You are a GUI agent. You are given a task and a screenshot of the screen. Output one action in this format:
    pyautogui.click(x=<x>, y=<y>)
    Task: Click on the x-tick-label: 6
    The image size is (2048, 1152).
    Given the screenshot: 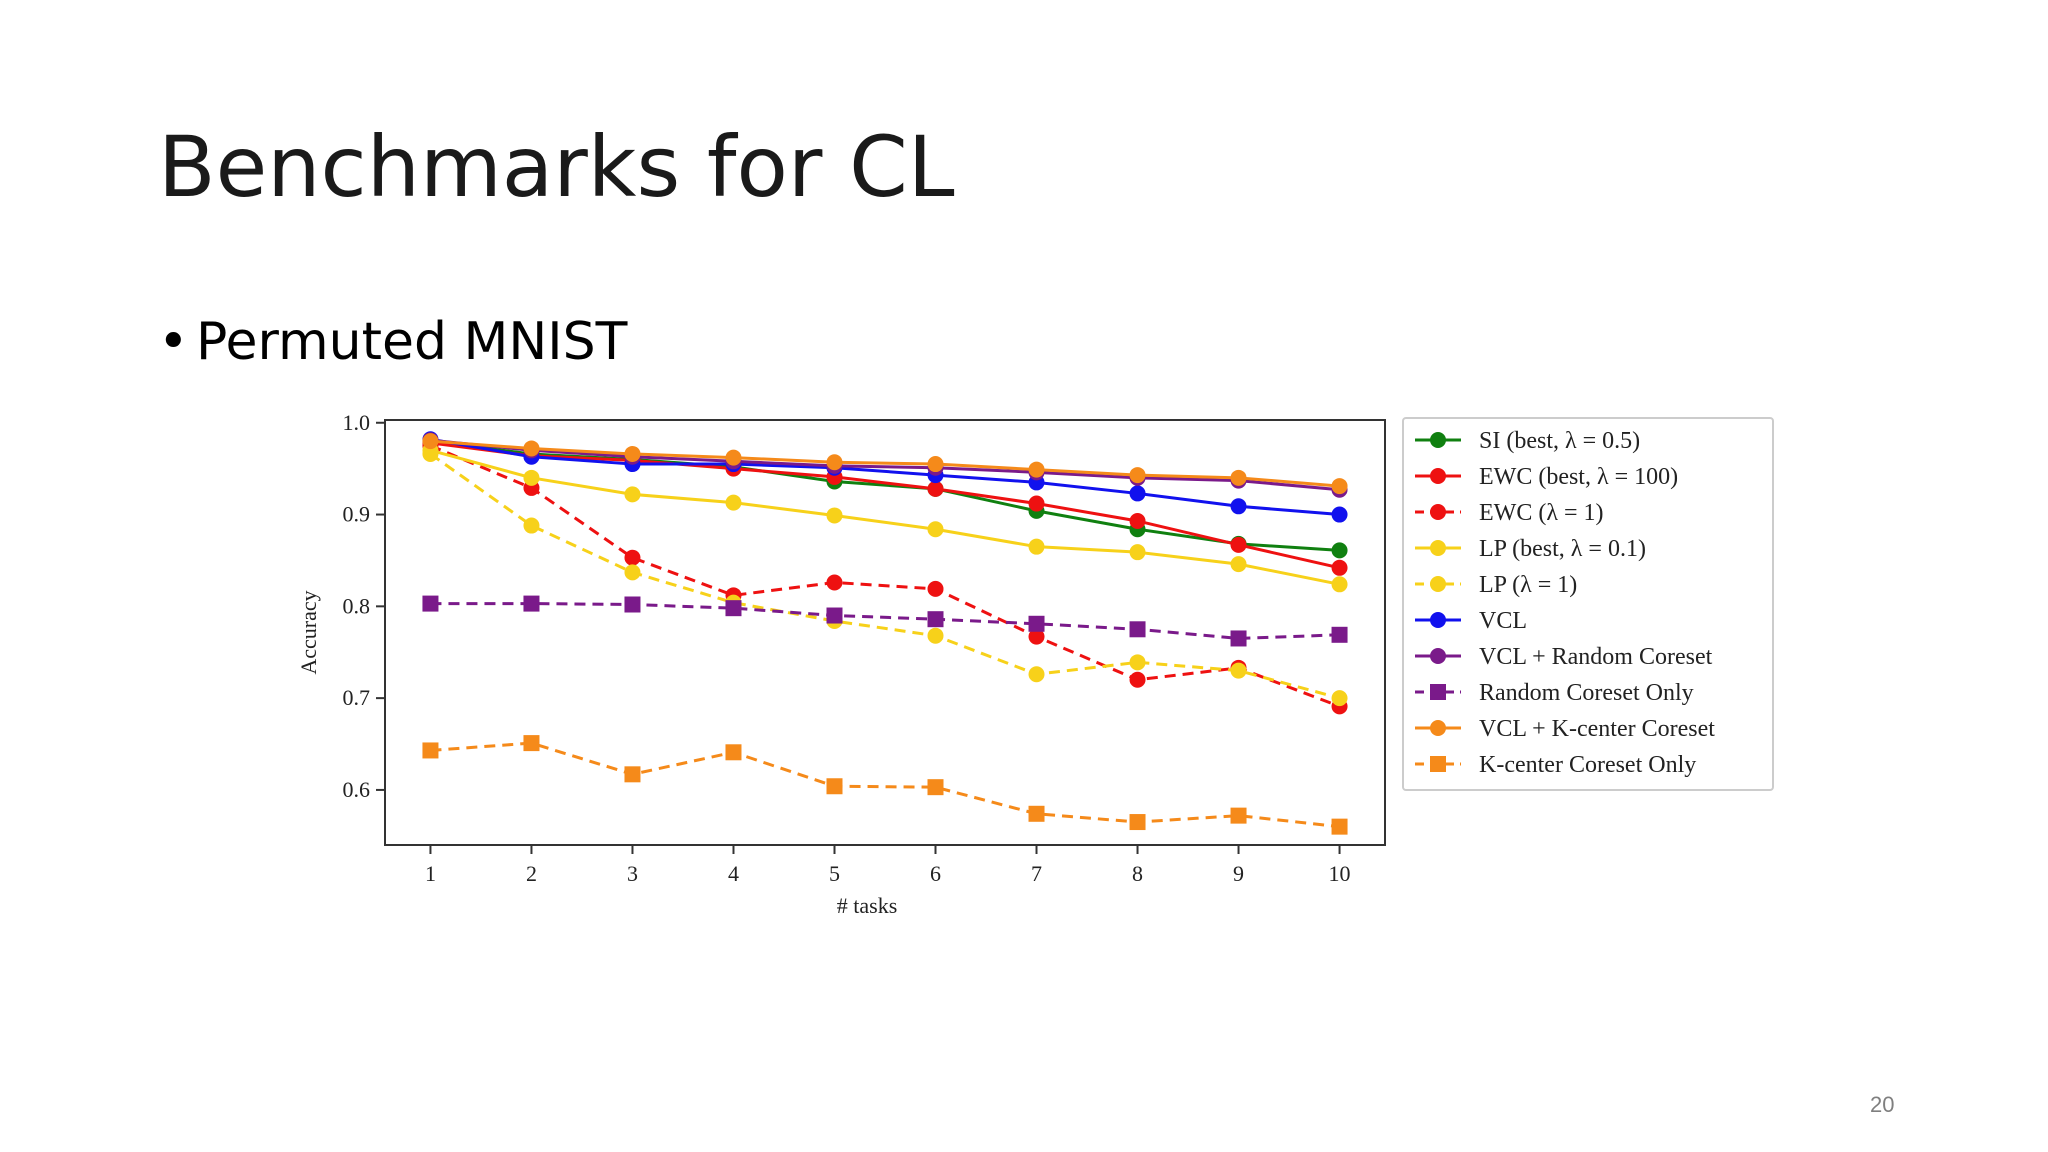 What is the action you would take?
    pyautogui.click(x=935, y=873)
    